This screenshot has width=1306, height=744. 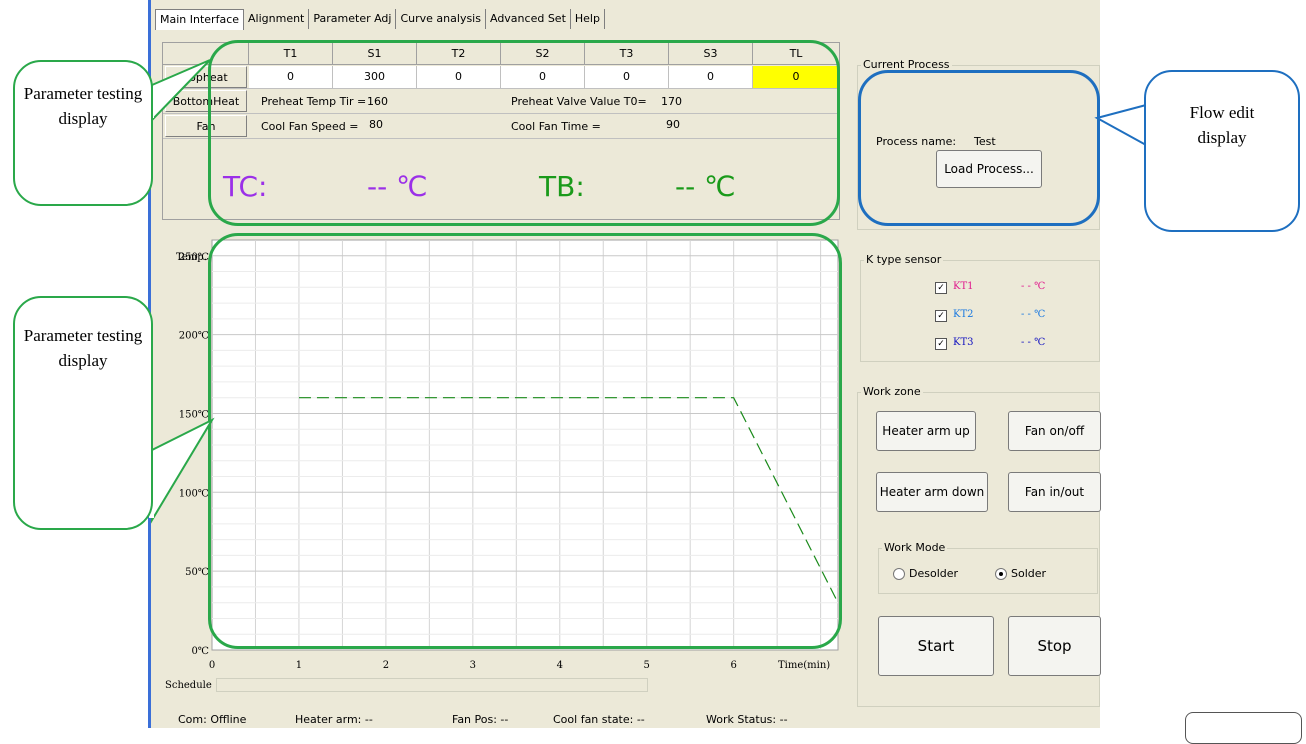 What do you see at coordinates (334, 719) in the screenshot?
I see `heater-arm-status: Heater arm: --` at bounding box center [334, 719].